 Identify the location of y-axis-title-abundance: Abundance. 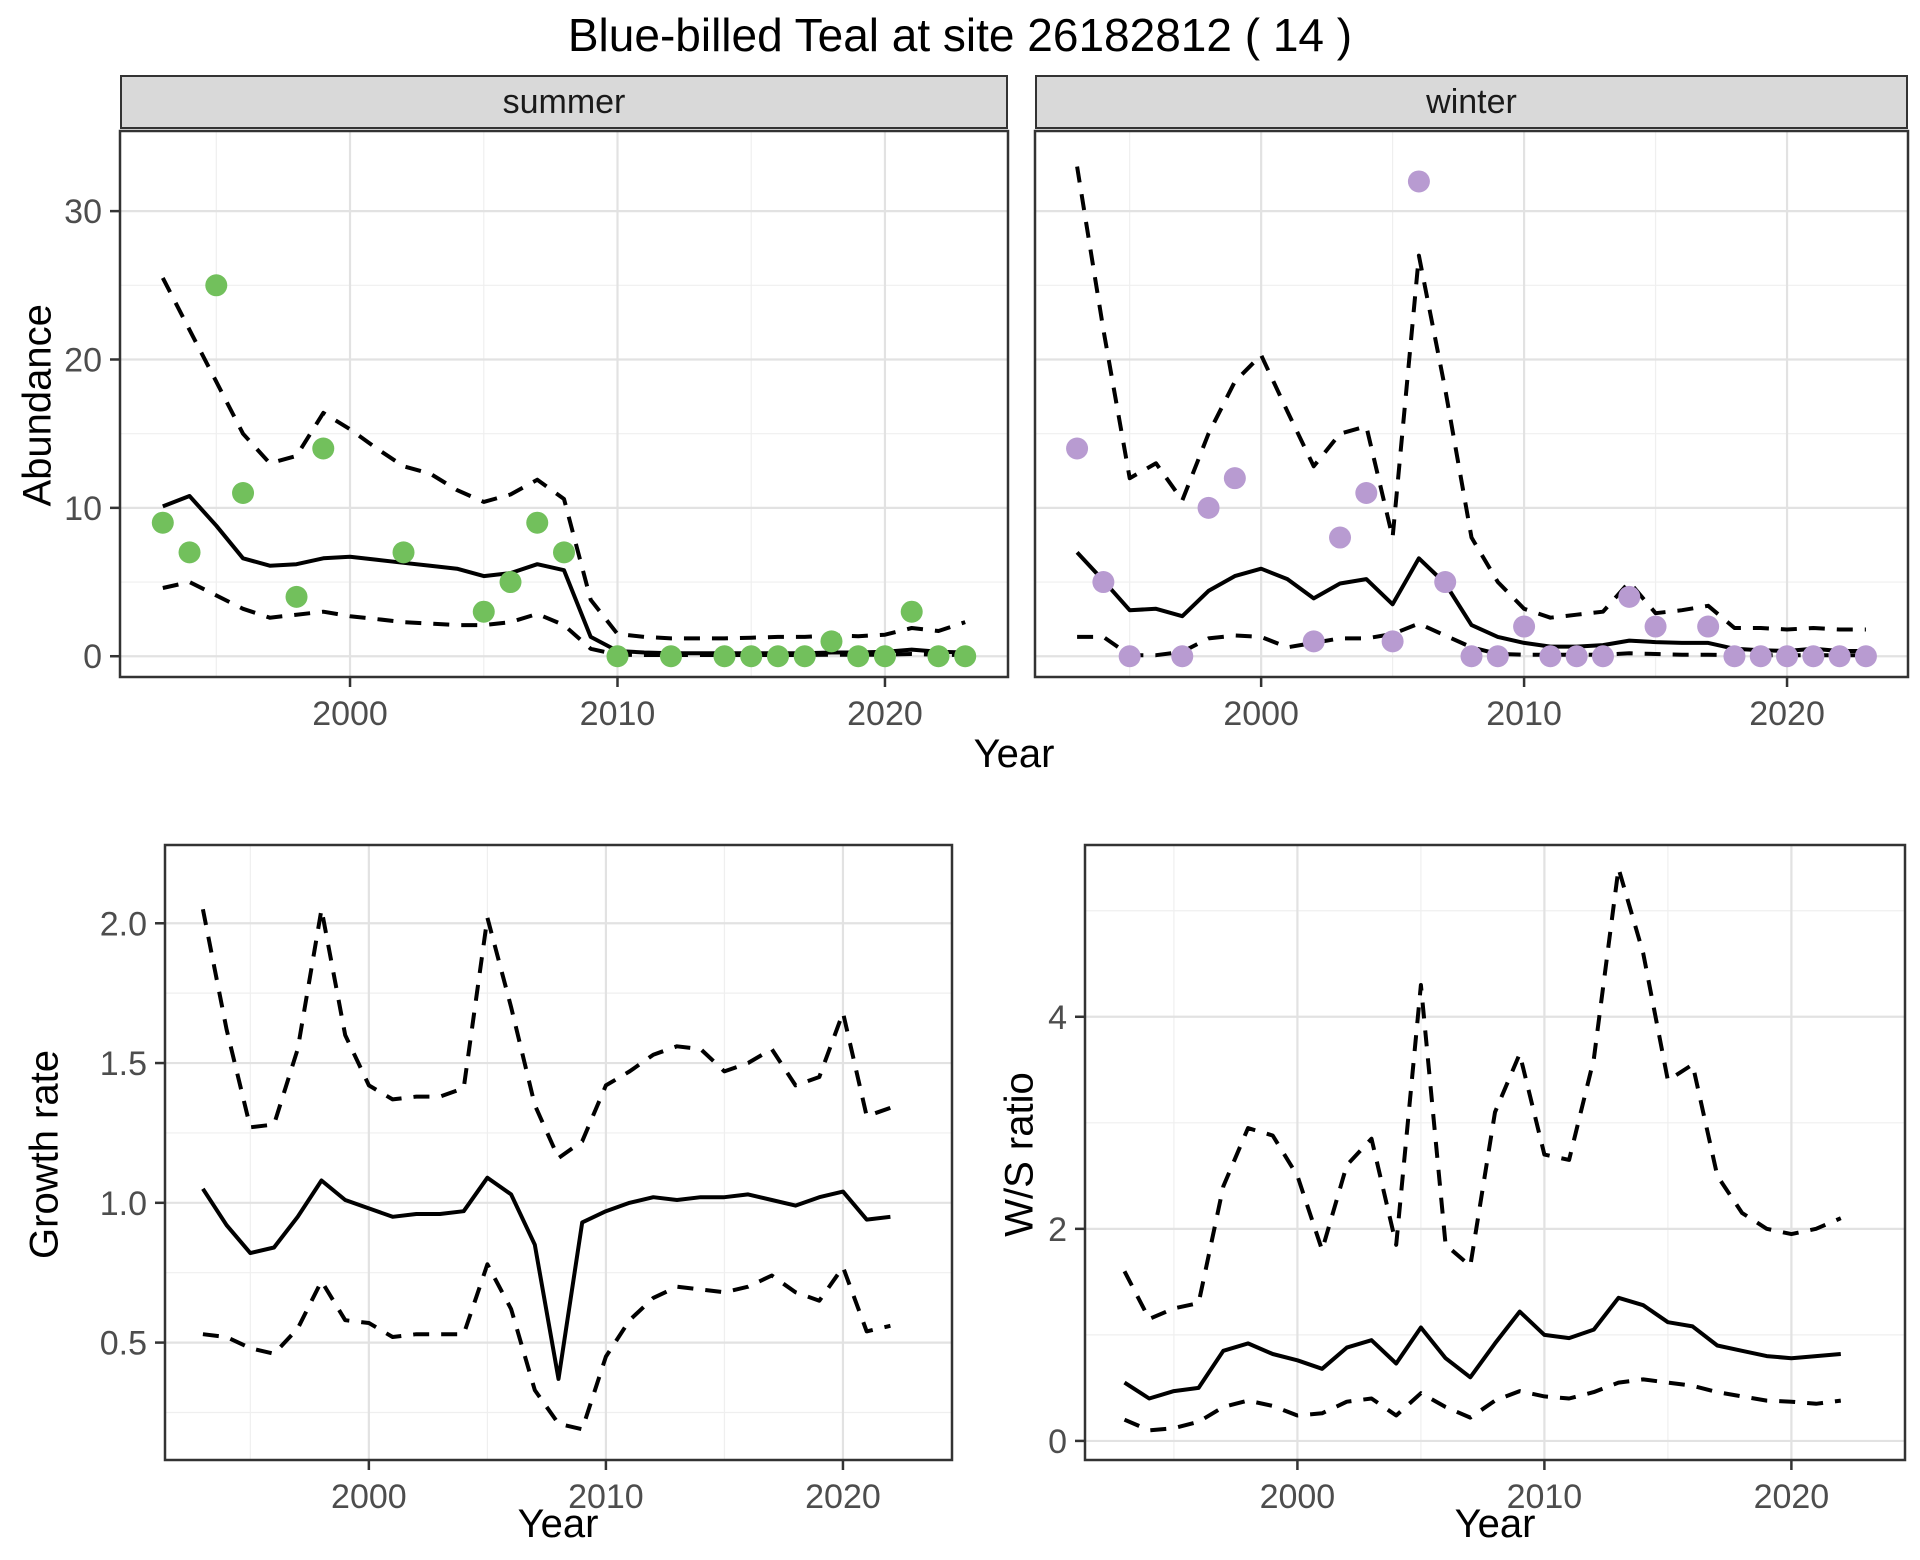
(37, 405).